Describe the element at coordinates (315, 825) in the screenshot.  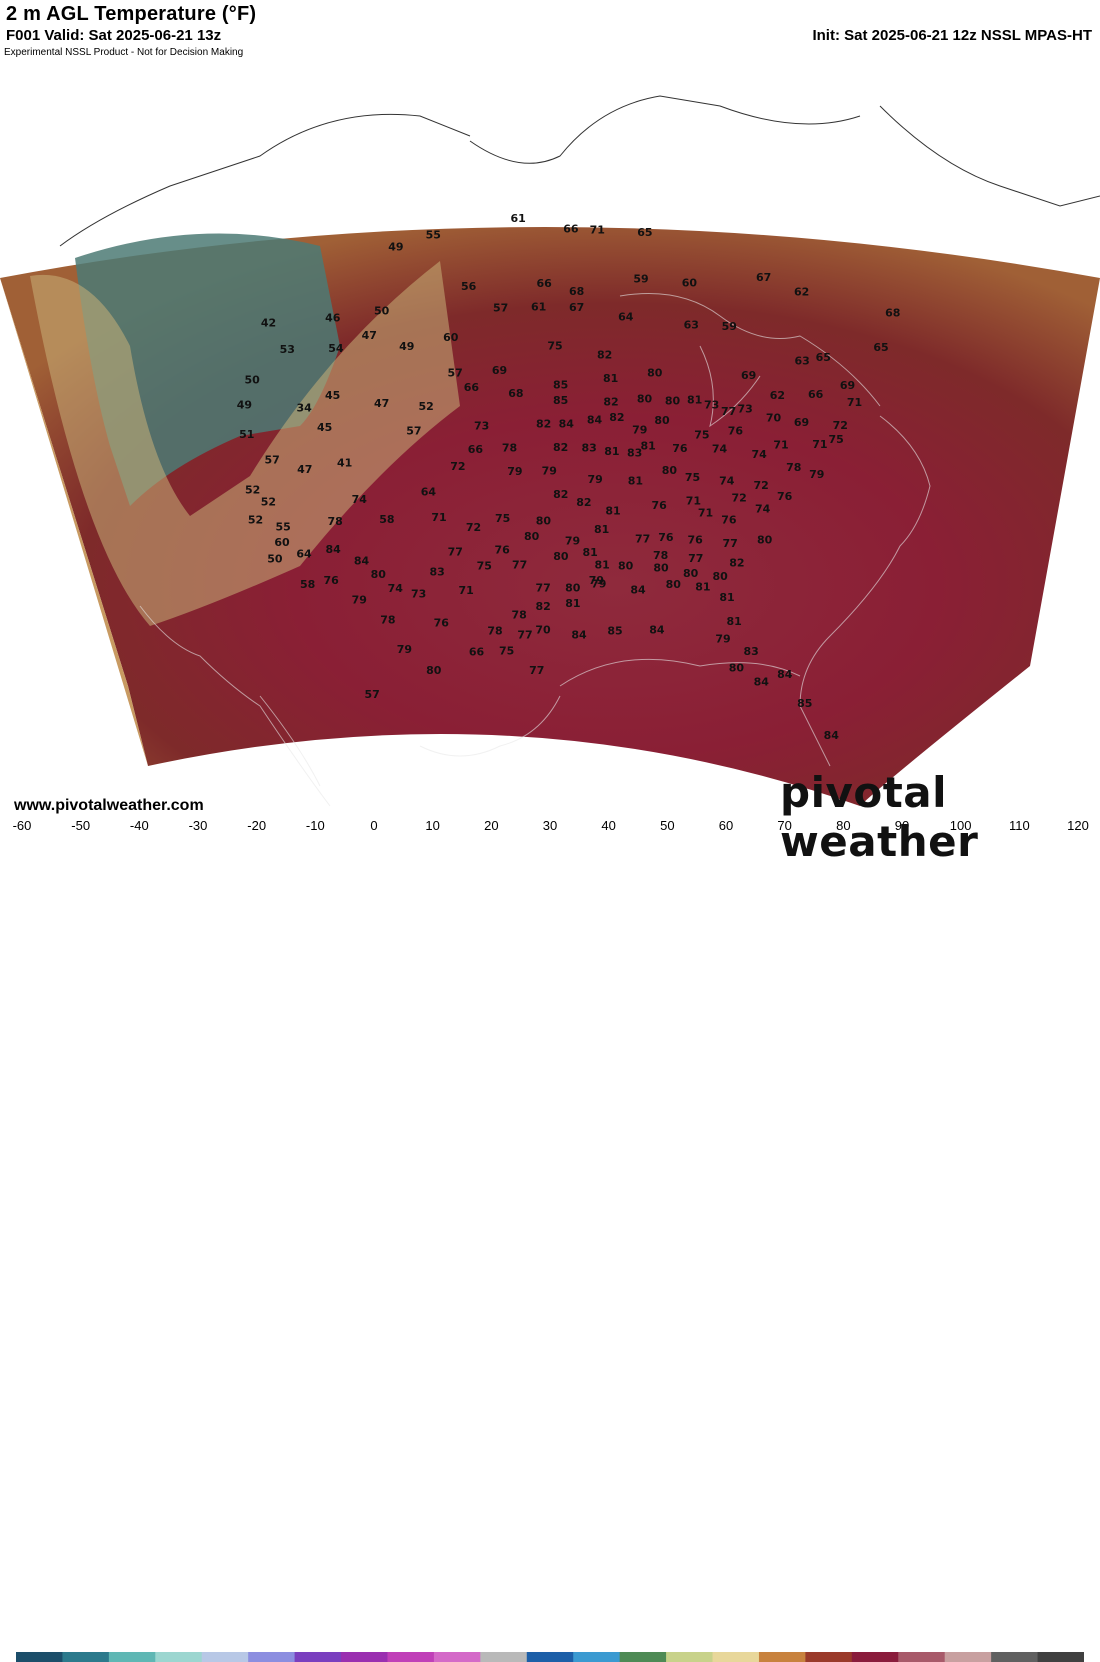
I see `colorbar-tick: -10` at that location.